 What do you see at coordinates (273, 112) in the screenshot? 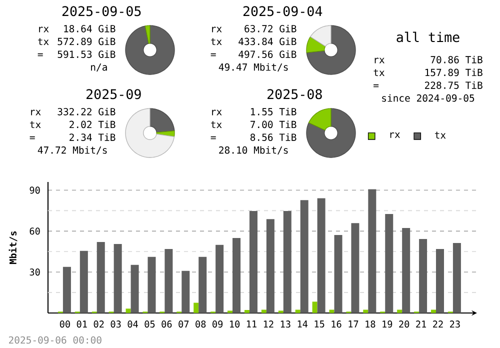
I see `text: 1.55 TiB` at bounding box center [273, 112].